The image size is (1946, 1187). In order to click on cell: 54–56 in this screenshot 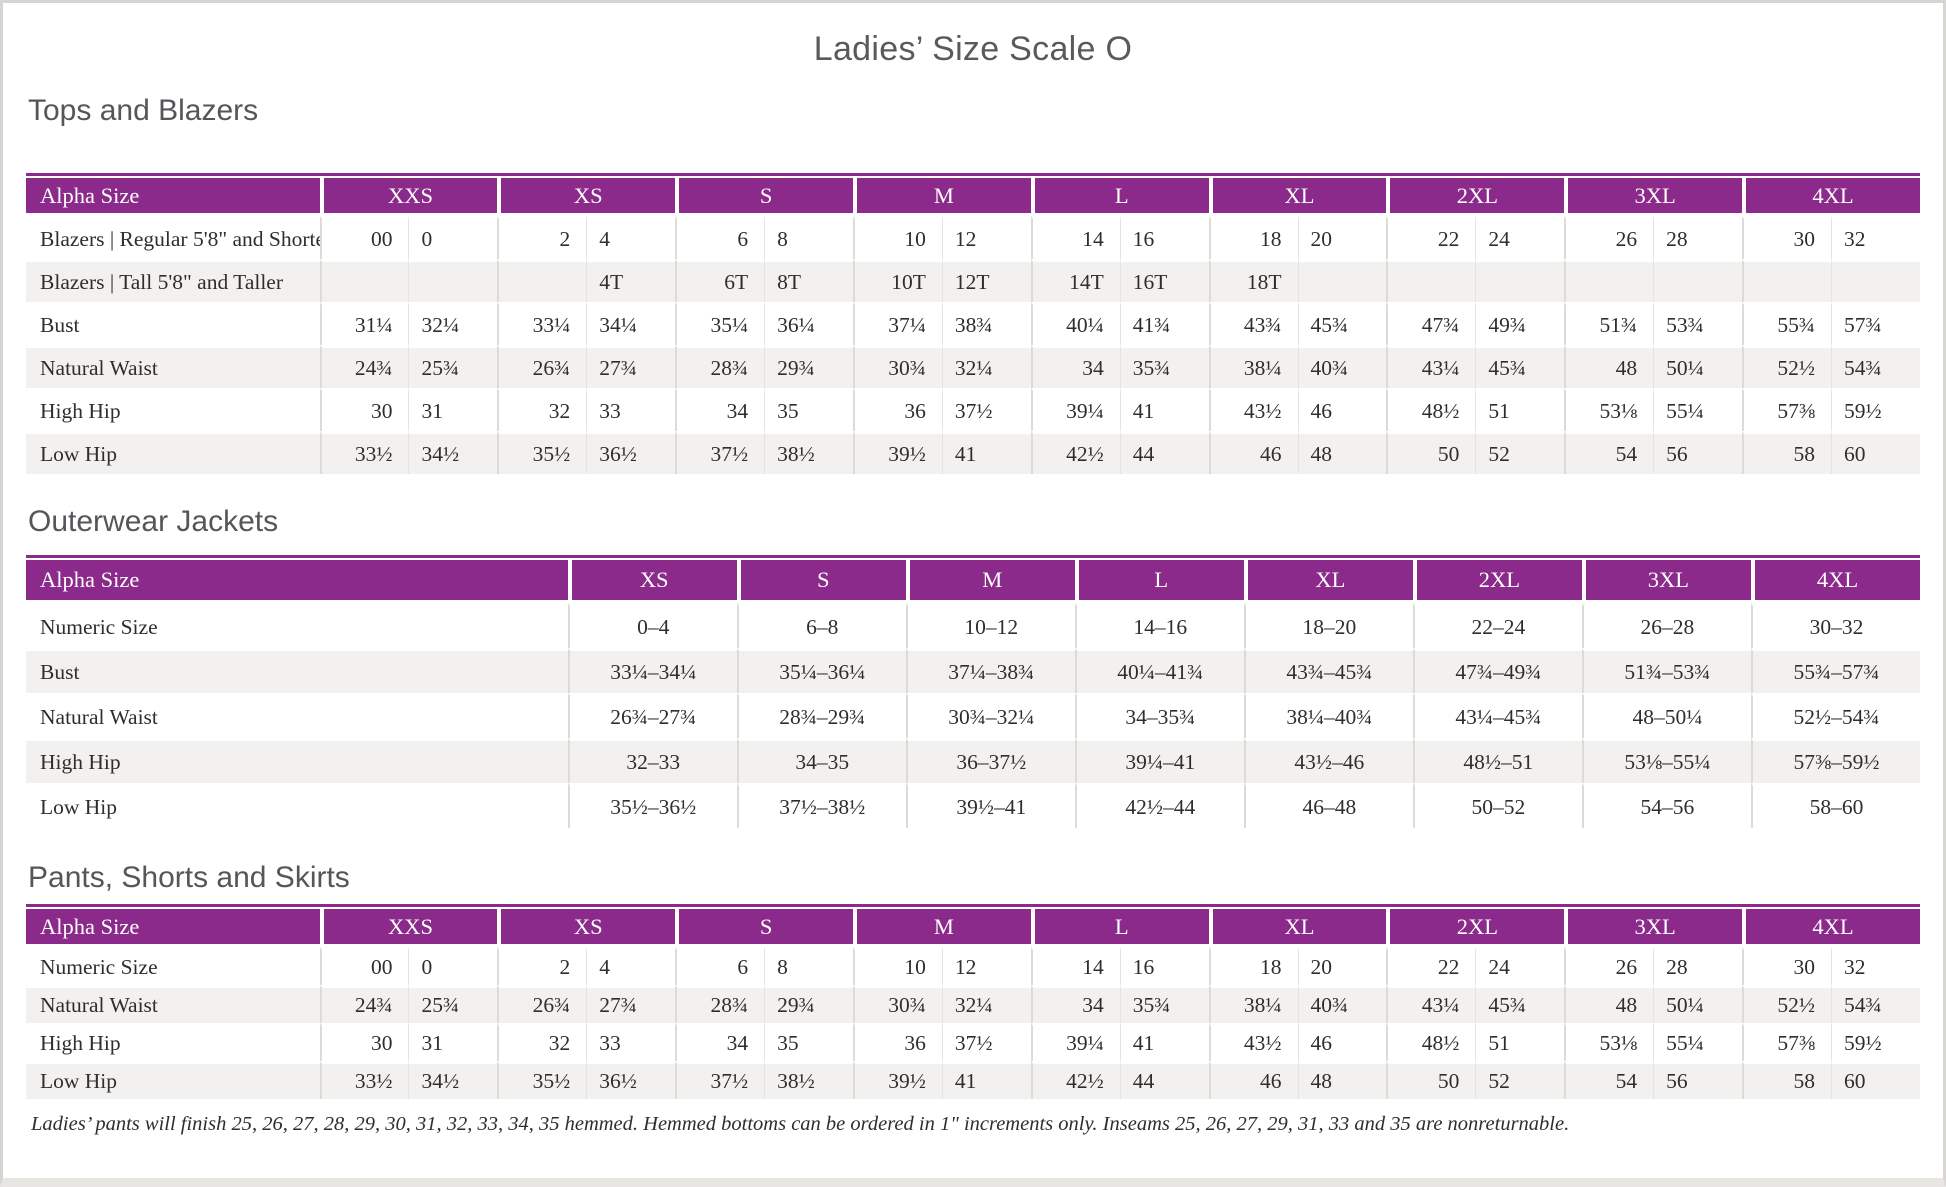, I will do `click(1666, 805)`.